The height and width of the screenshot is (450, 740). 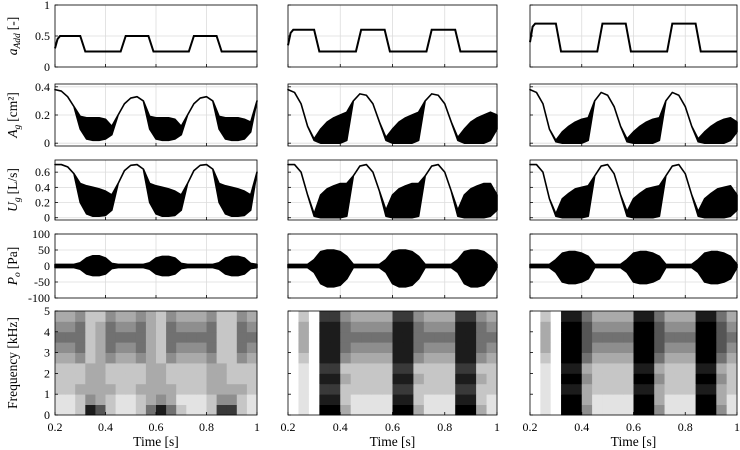 I want to click on y-label-subscript: g, so click(x=18, y=127).